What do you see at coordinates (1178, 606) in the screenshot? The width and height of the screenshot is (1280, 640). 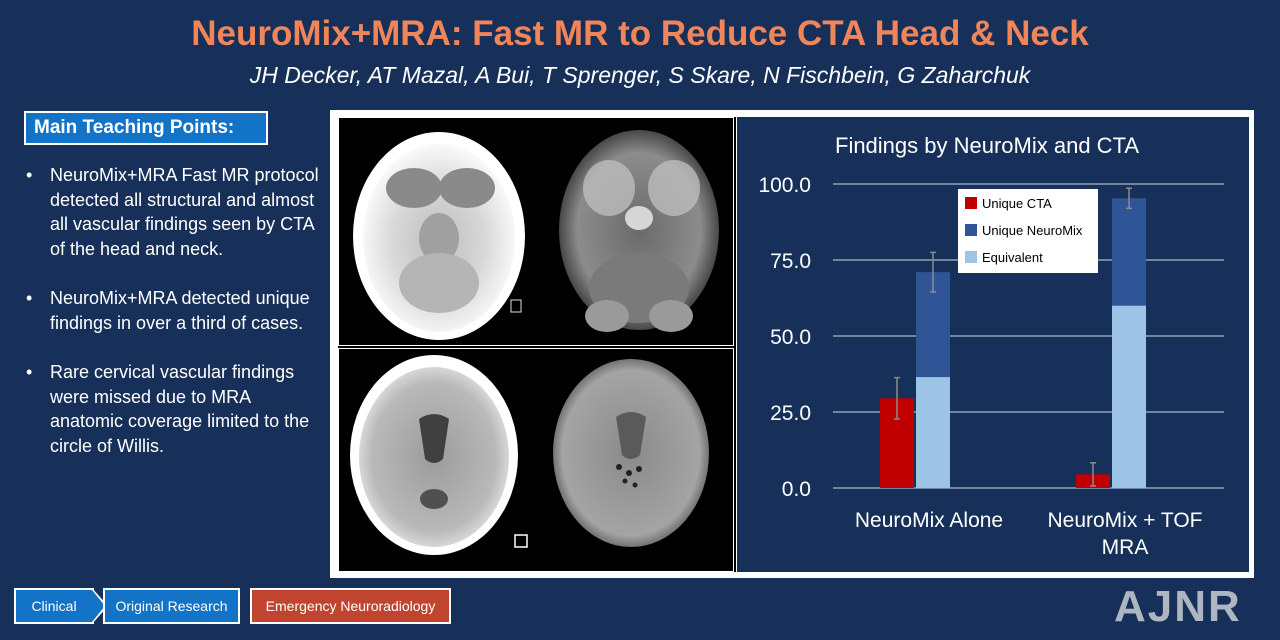 I see `ajnr-logo: AJNR` at bounding box center [1178, 606].